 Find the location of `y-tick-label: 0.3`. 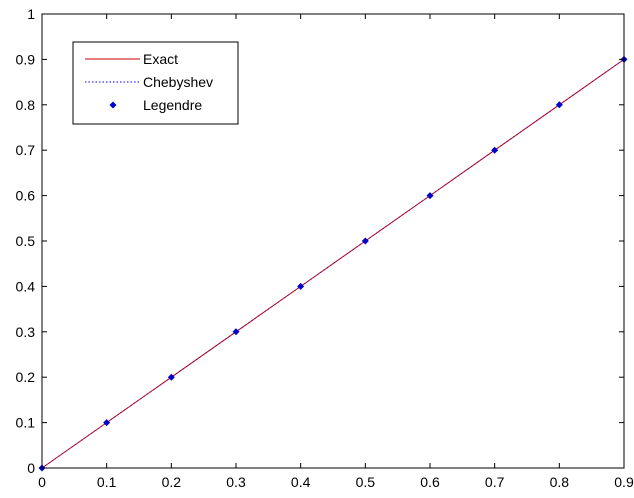

y-tick-label: 0.3 is located at coordinates (26, 332).